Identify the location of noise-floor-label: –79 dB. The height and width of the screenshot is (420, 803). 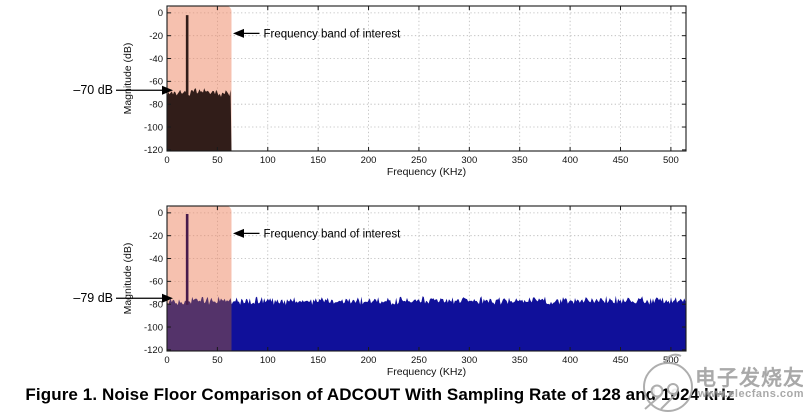
(93, 298).